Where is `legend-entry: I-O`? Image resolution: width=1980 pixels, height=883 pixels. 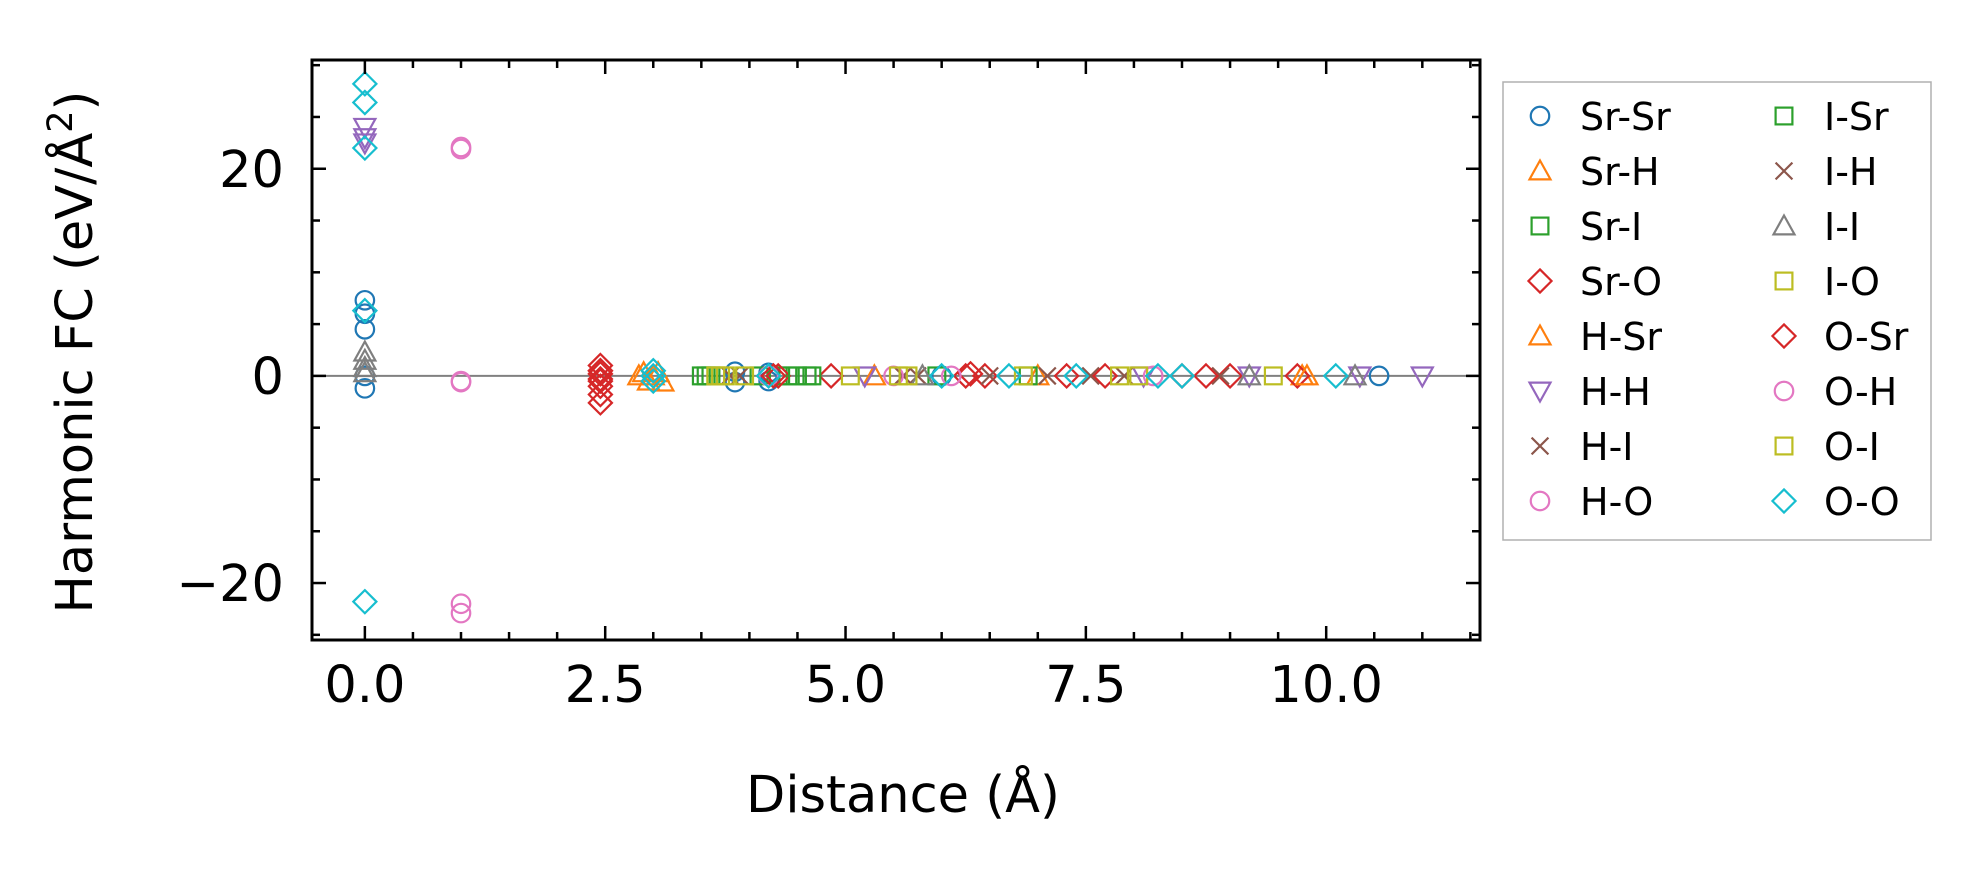
legend-entry: I-O is located at coordinates (1827, 282).